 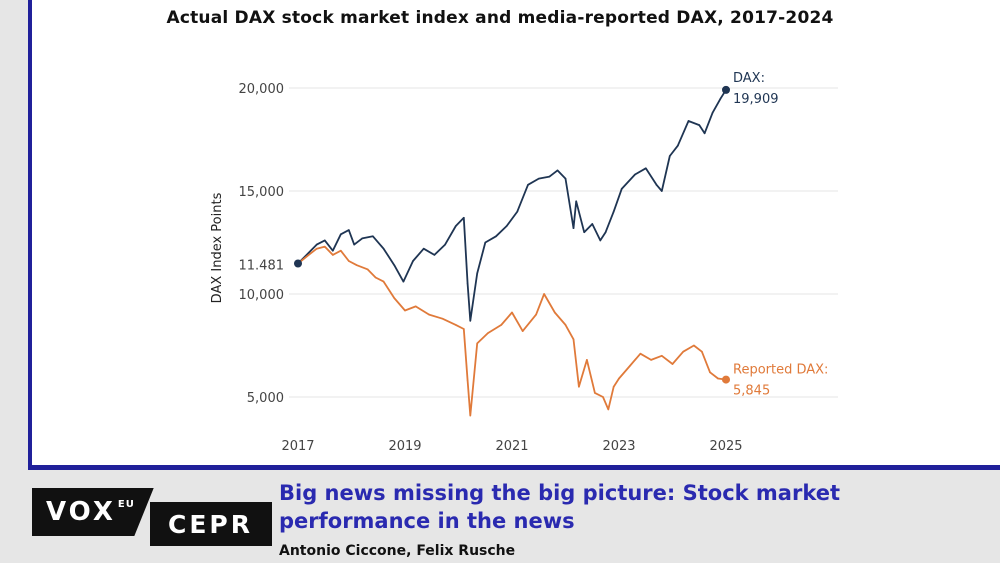 I want to click on x-tick-label: 2017, so click(x=297, y=446).